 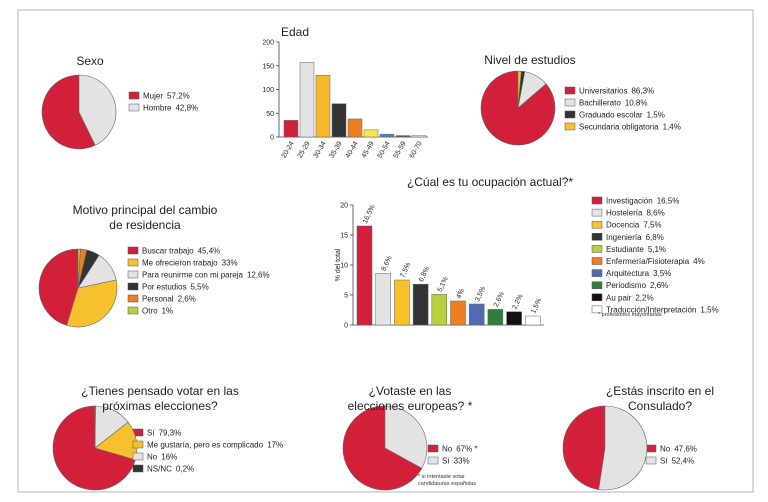 I want to click on y-tick-label: 50, so click(x=270, y=114).